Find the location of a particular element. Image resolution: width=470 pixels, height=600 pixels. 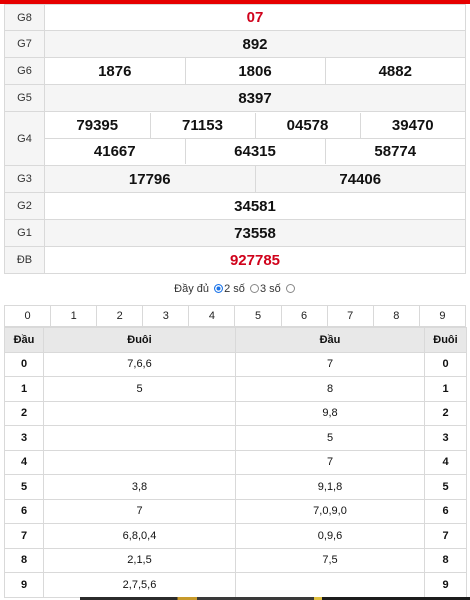

prize-value: 07 is located at coordinates (255, 17).